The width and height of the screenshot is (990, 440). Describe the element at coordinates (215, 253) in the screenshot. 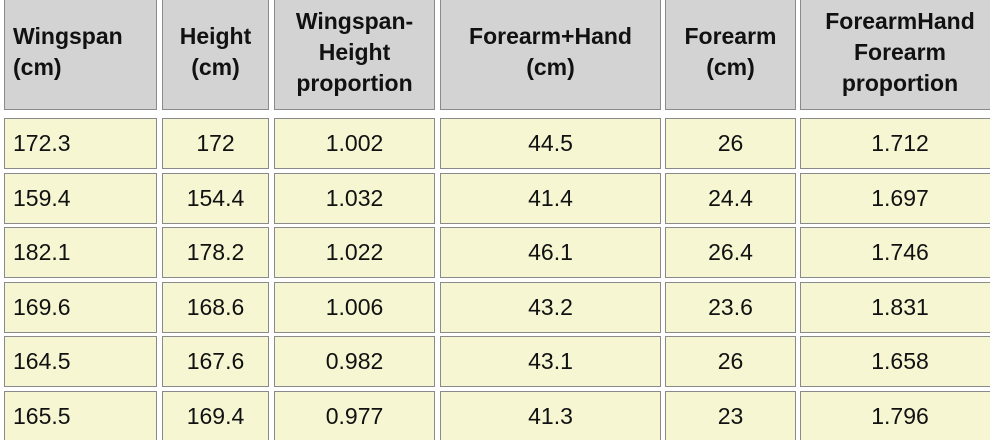

I see `table-cell: 178.2` at that location.